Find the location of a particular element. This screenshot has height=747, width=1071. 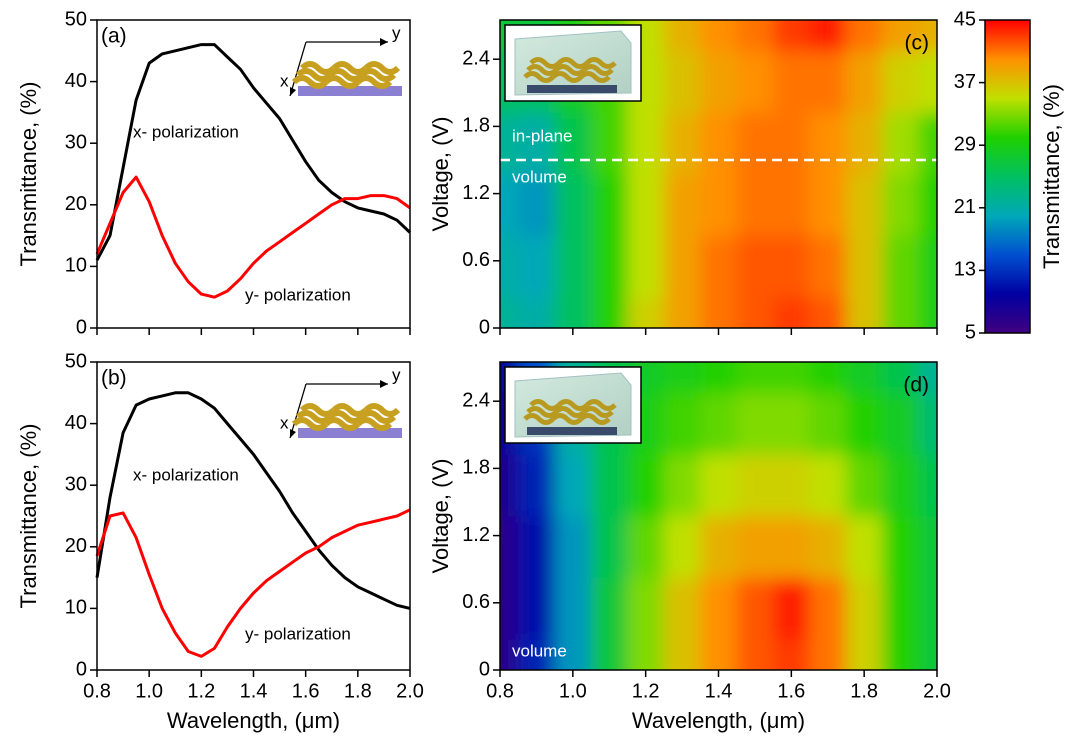

y-tick-label: 30 is located at coordinates (76, 484).